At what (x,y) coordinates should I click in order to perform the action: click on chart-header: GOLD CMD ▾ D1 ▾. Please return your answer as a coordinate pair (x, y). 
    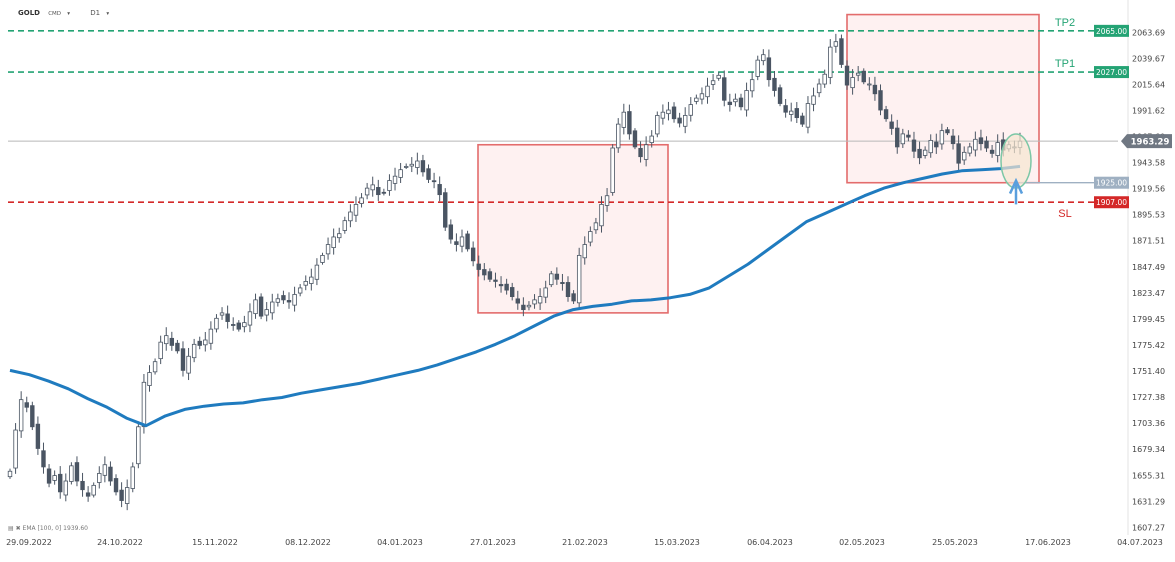
    Looking at the image, I should click on (63, 13).